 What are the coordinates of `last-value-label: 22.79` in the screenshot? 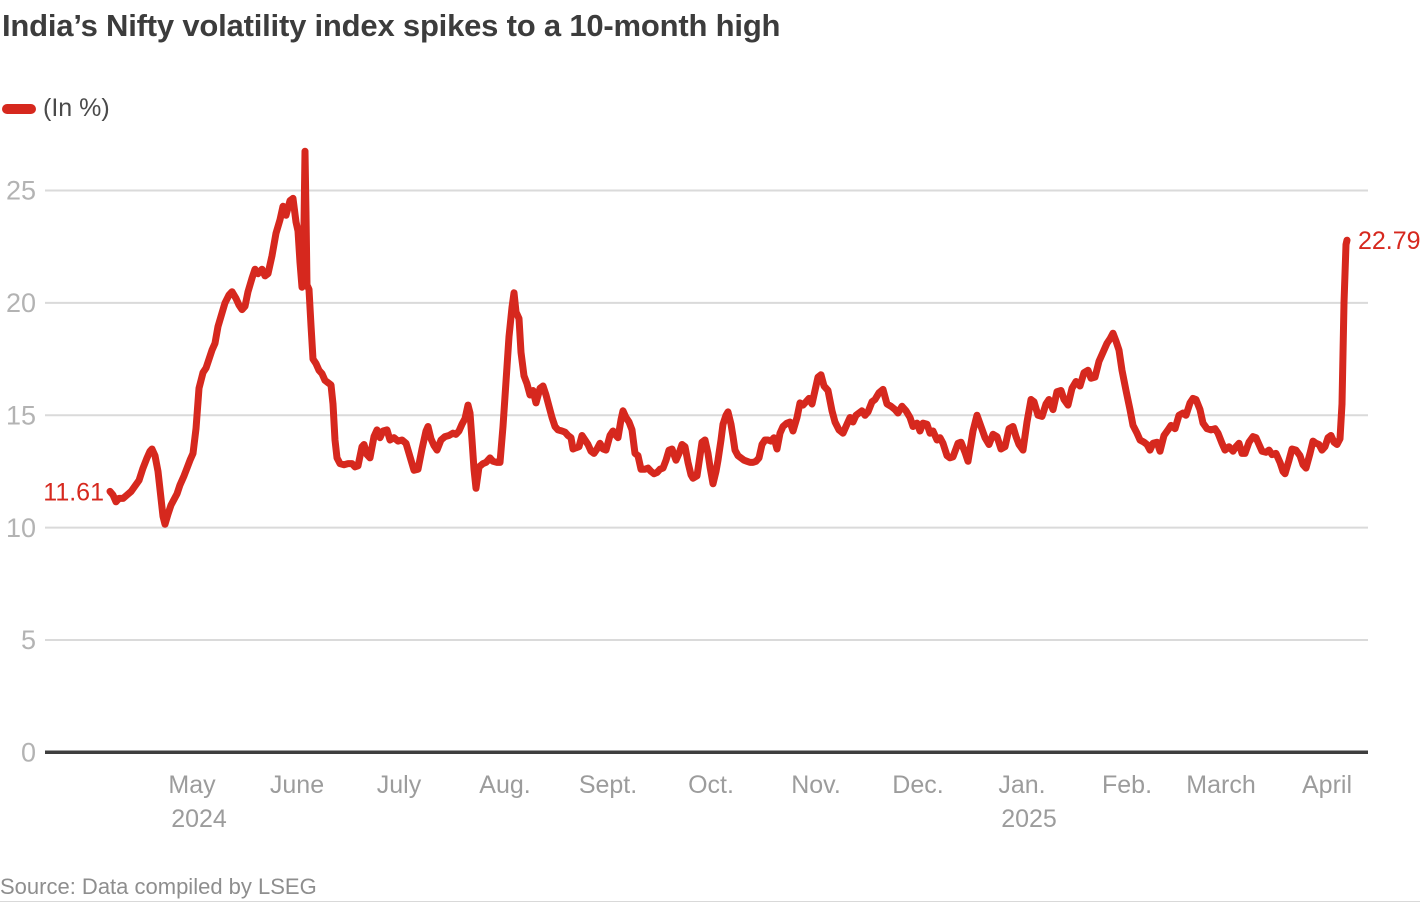 It's located at (1389, 241).